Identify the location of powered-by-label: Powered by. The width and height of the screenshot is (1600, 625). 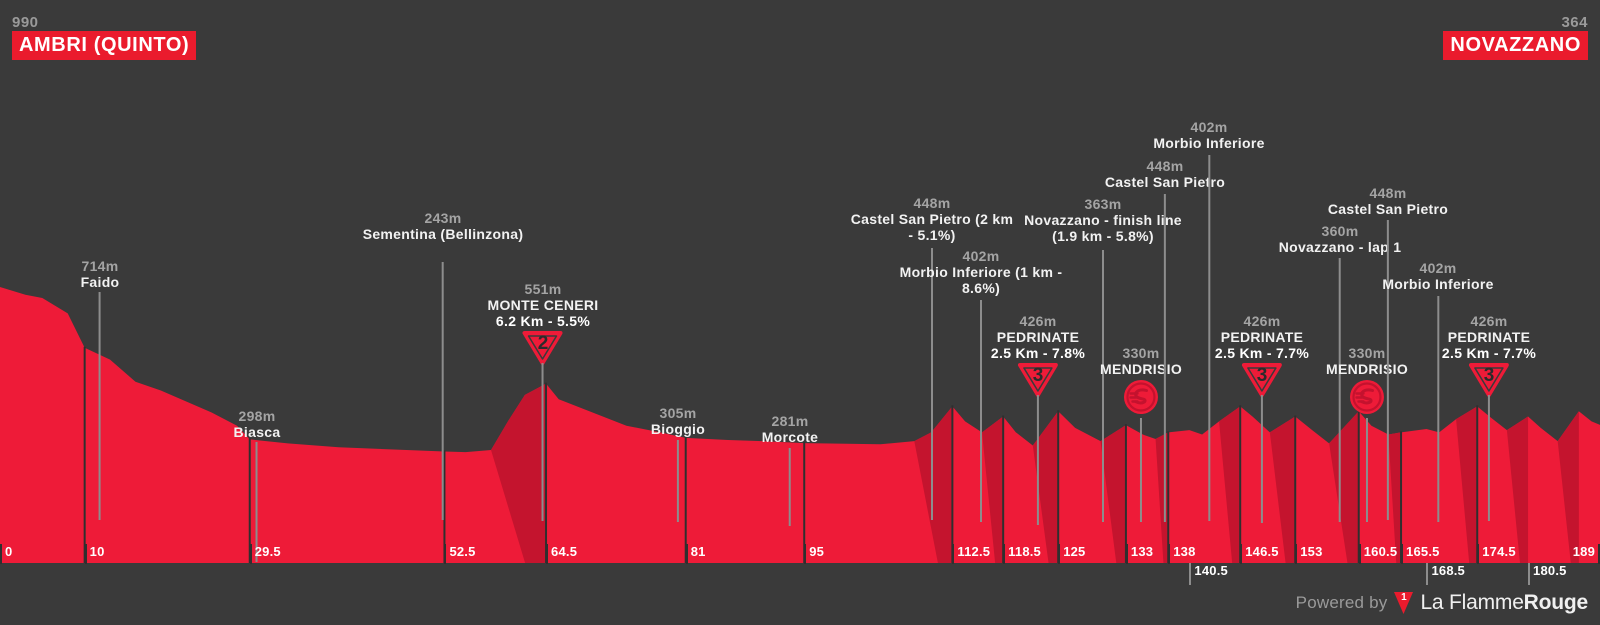
(1341, 602).